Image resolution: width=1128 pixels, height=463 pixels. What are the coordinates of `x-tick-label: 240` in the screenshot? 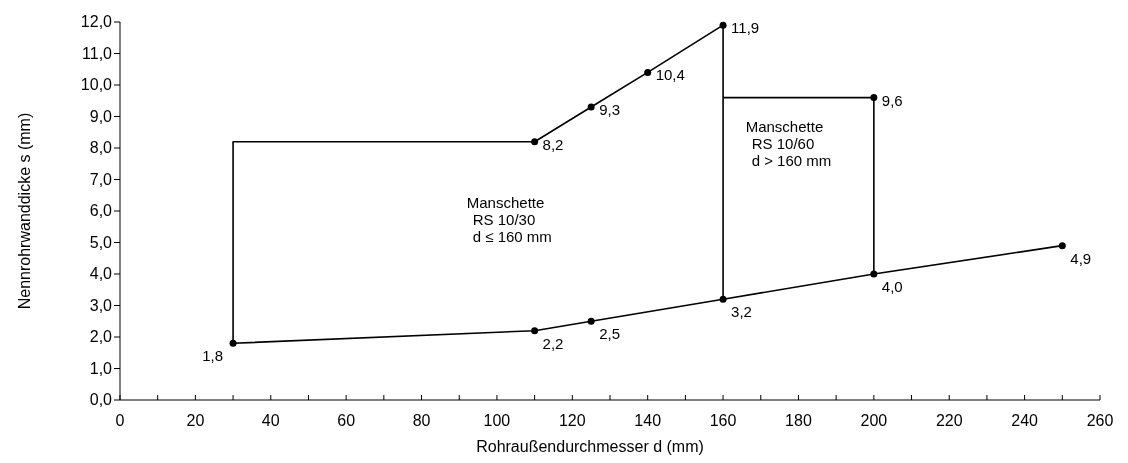 It's located at (1025, 420).